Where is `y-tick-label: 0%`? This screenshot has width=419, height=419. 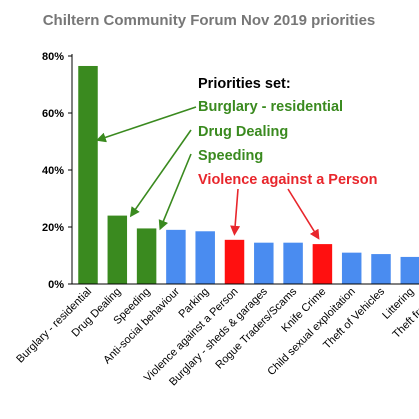
y-tick-label: 0% is located at coordinates (56, 285).